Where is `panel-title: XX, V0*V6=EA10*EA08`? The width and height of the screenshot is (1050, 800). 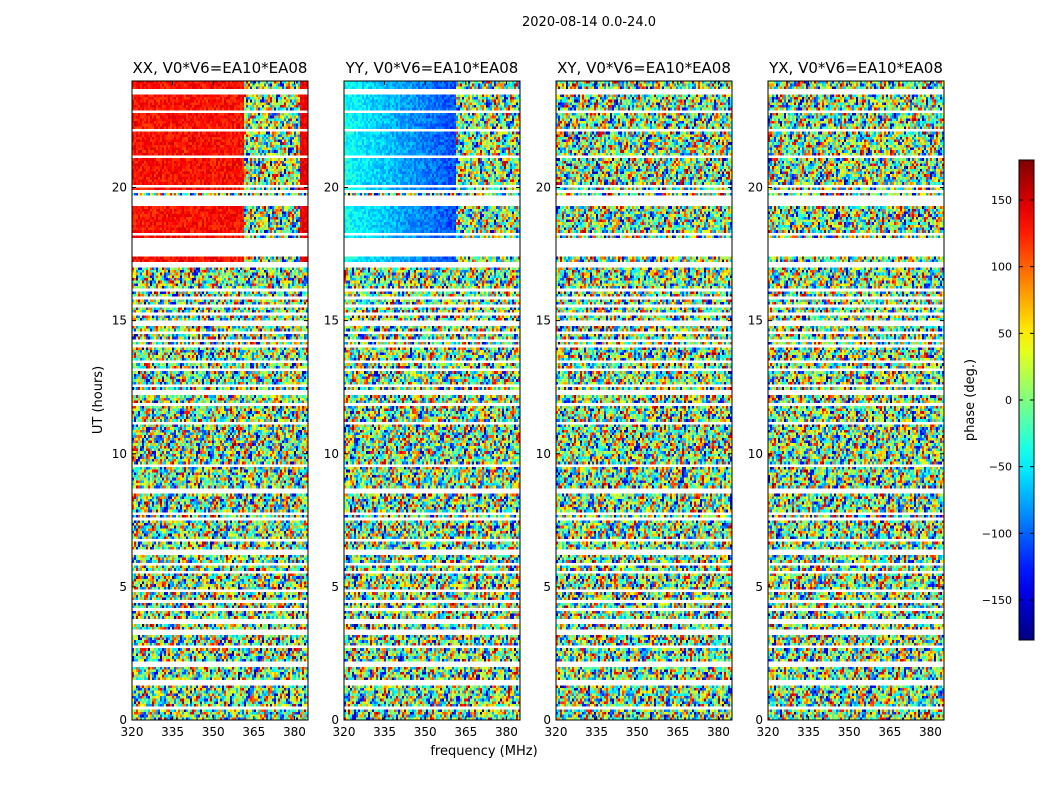
panel-title: XX, V0*V6=EA10*EA08 is located at coordinates (220, 68).